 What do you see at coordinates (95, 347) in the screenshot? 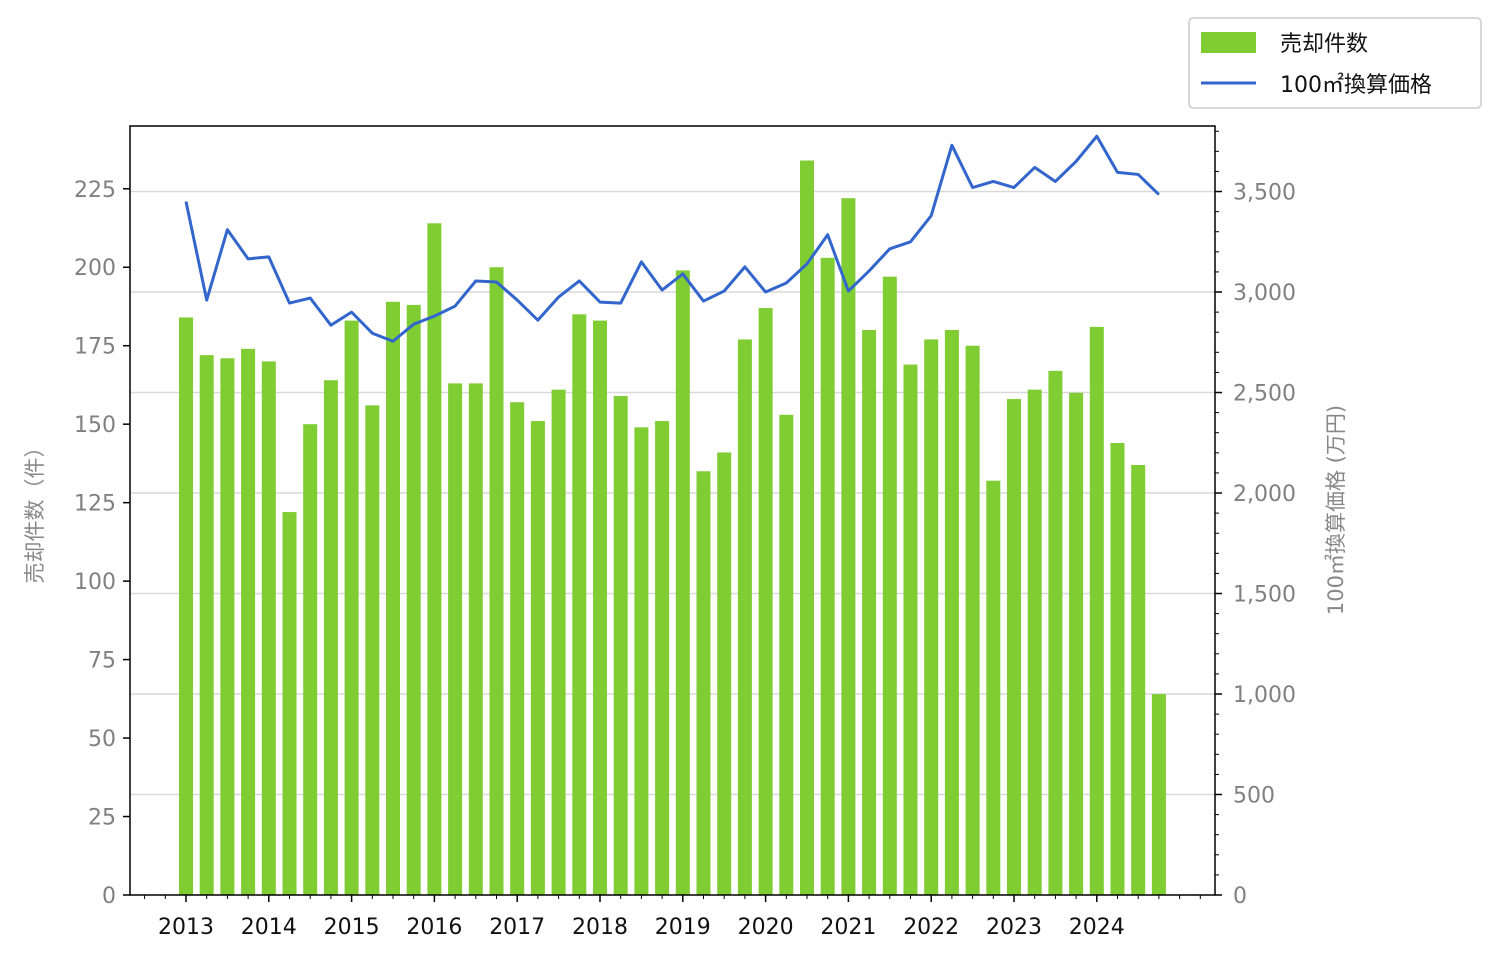
I see `y-left-tick-label: 175` at bounding box center [95, 347].